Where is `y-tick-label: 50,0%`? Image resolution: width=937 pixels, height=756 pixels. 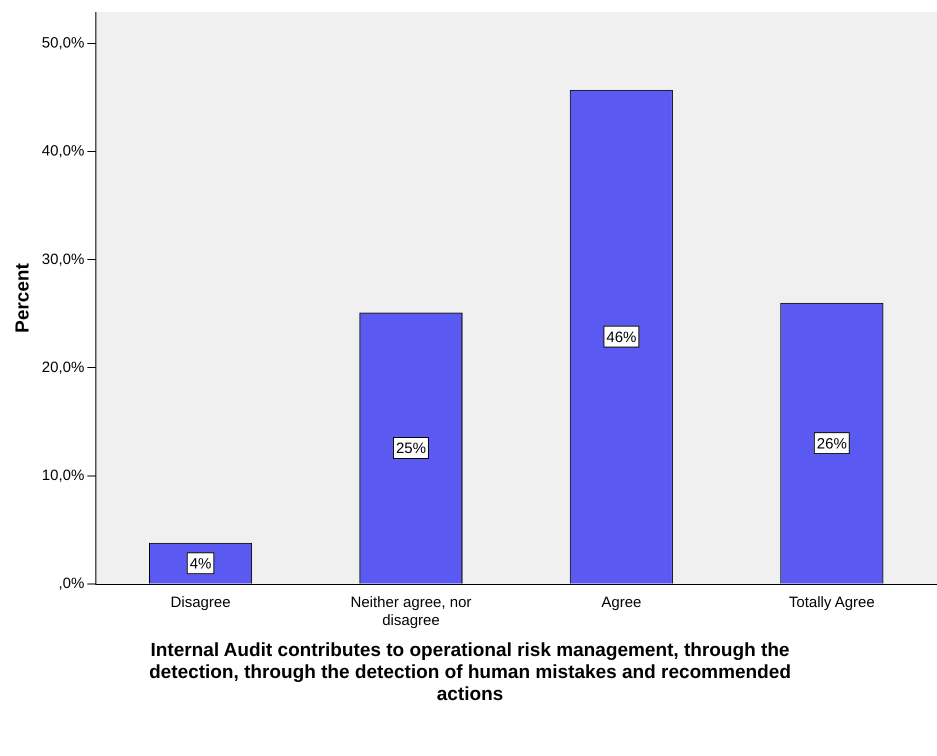
y-tick-label: 50,0% is located at coordinates (63, 43).